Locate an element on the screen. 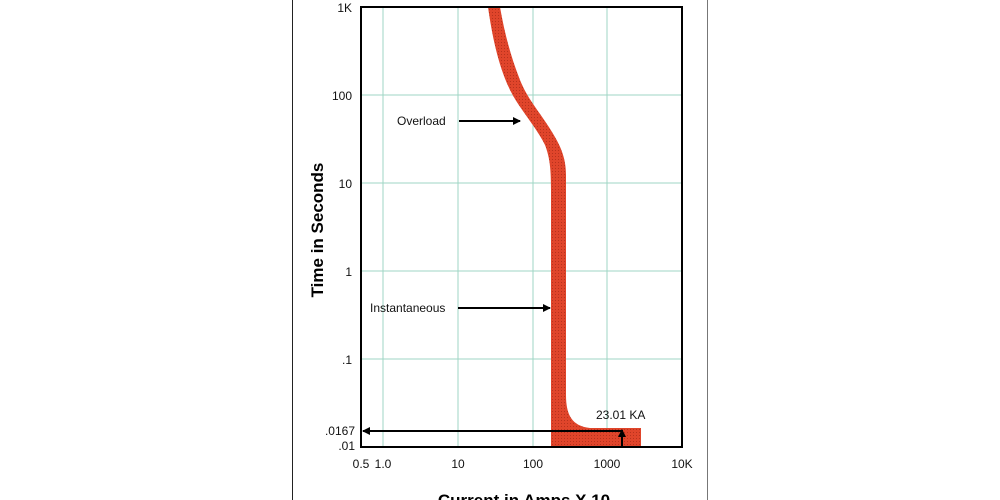 Image resolution: width=1000 pixels, height=500 pixels. y-tick-0.1: .1 is located at coordinates (347, 360).